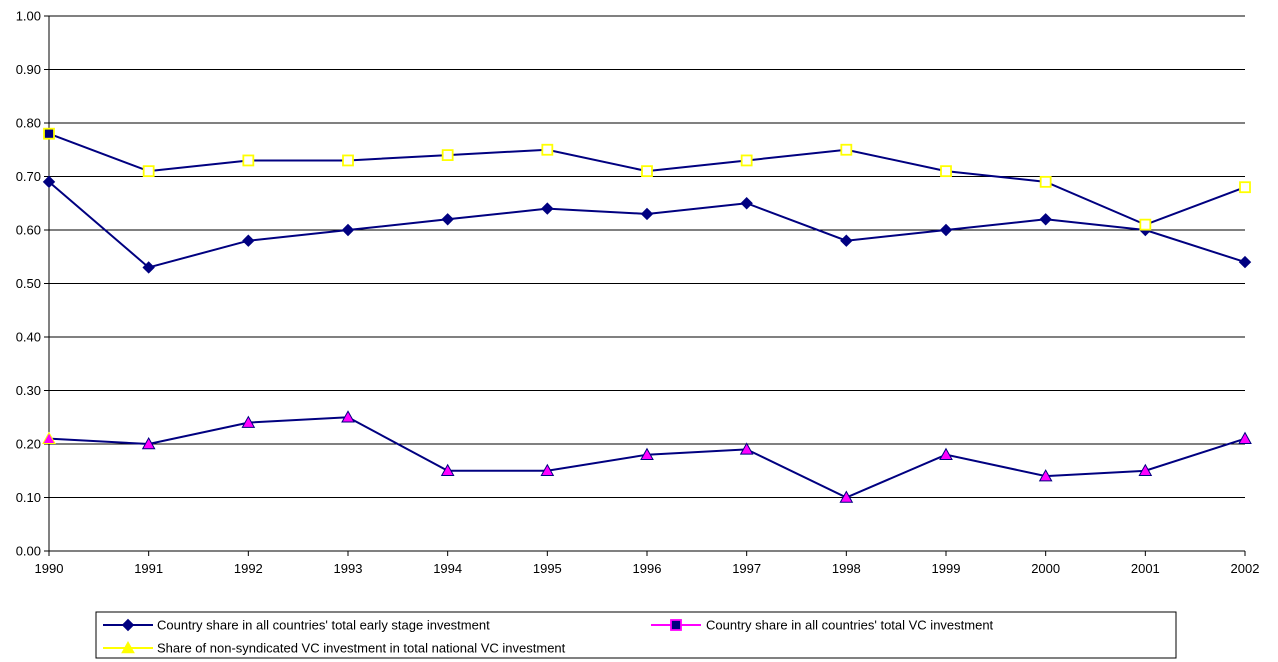 The height and width of the screenshot is (662, 1278). Describe the element at coordinates (846, 568) in the screenshot. I see `x-tick-label: 1998` at that location.